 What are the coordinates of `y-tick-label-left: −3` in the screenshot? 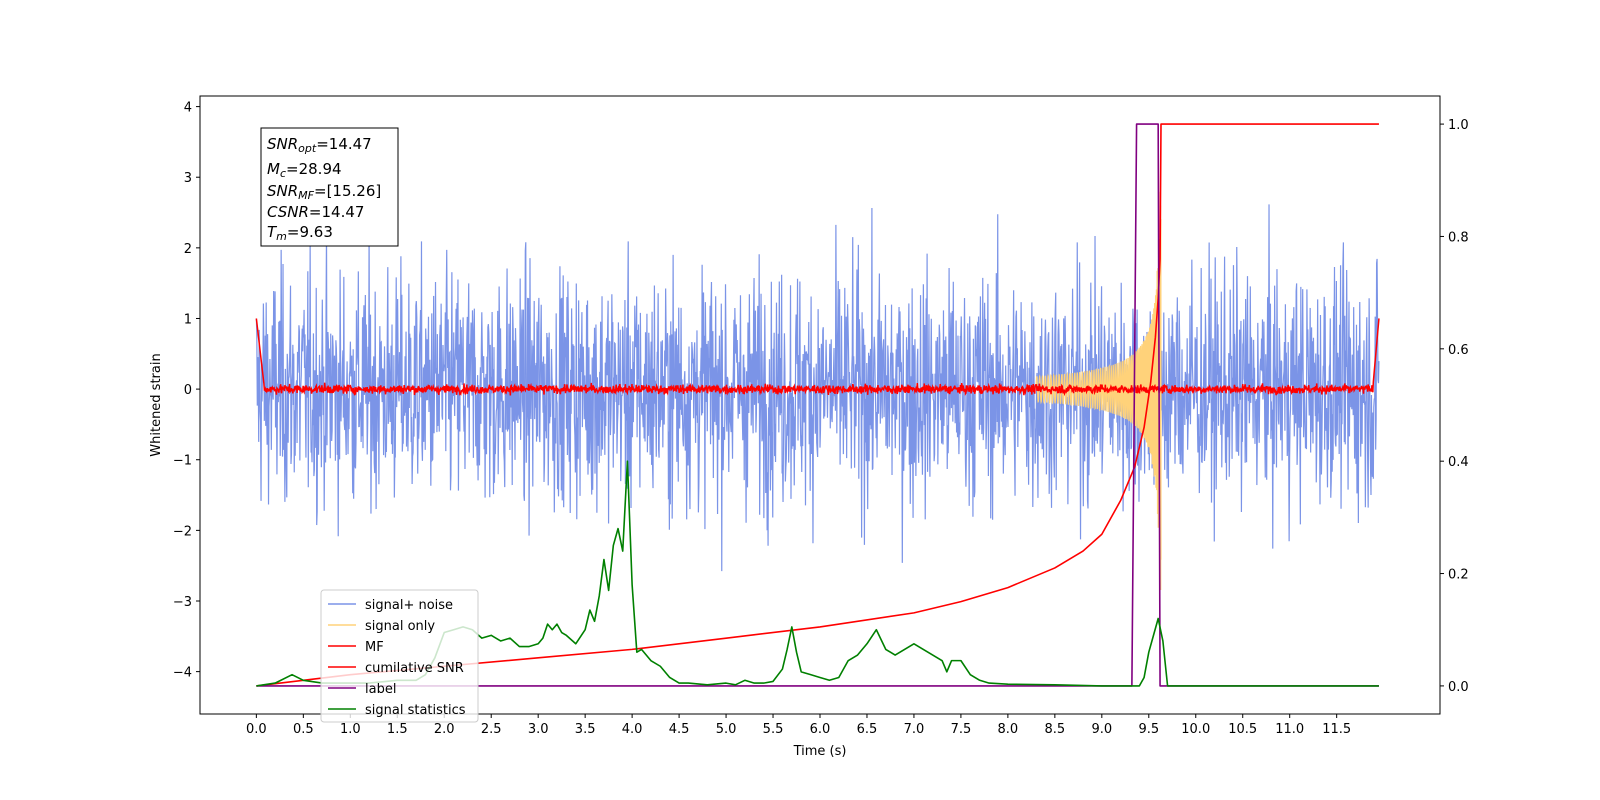 It's located at (182, 602).